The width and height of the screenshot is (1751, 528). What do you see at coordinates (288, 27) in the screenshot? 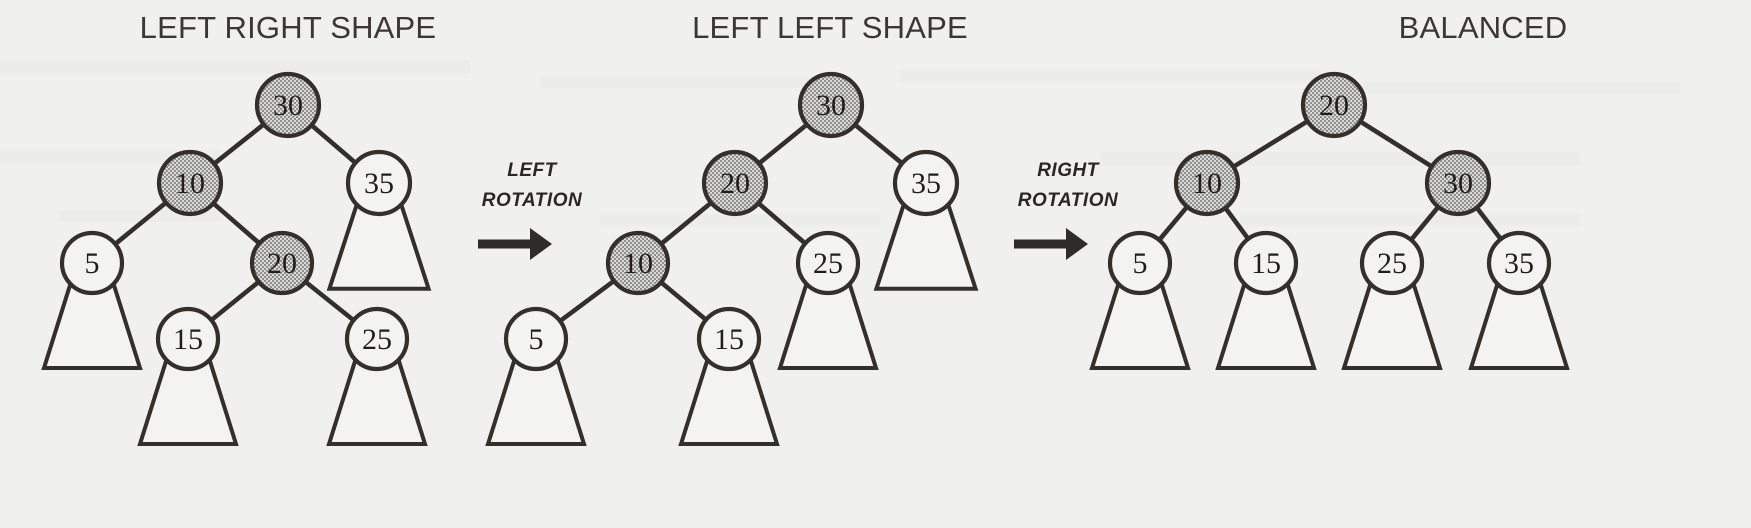
I see `panel-title: LEFT RIGHT SHAPE` at bounding box center [288, 27].